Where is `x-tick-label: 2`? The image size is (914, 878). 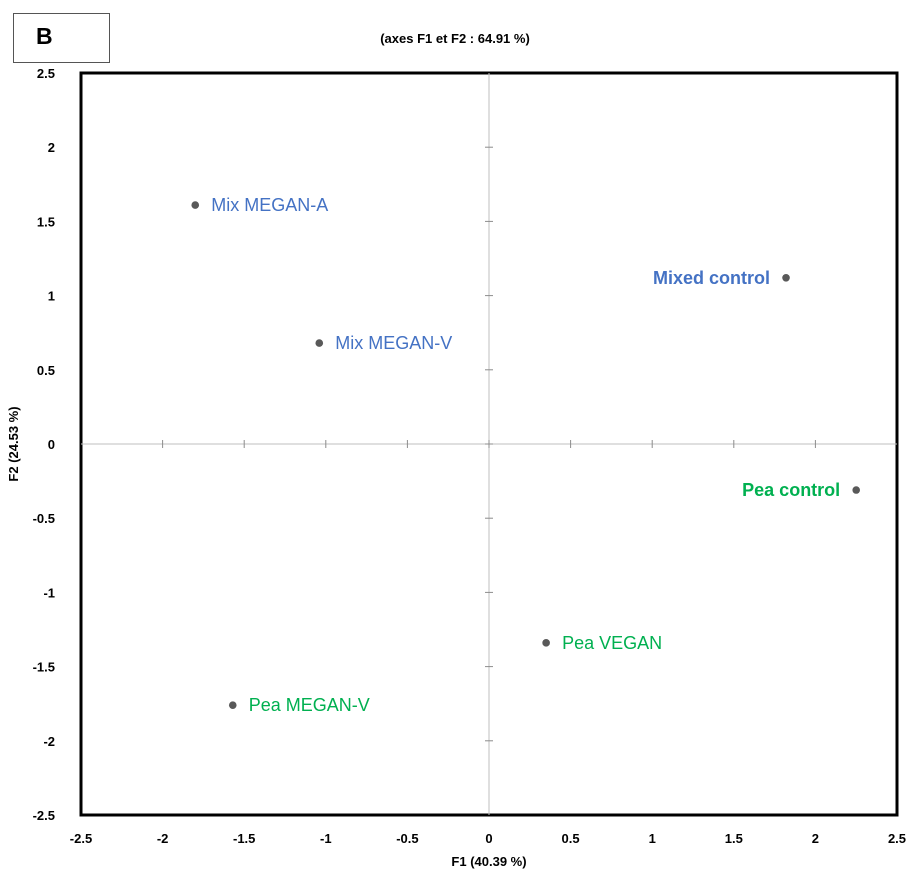
x-tick-label: 2 is located at coordinates (815, 838).